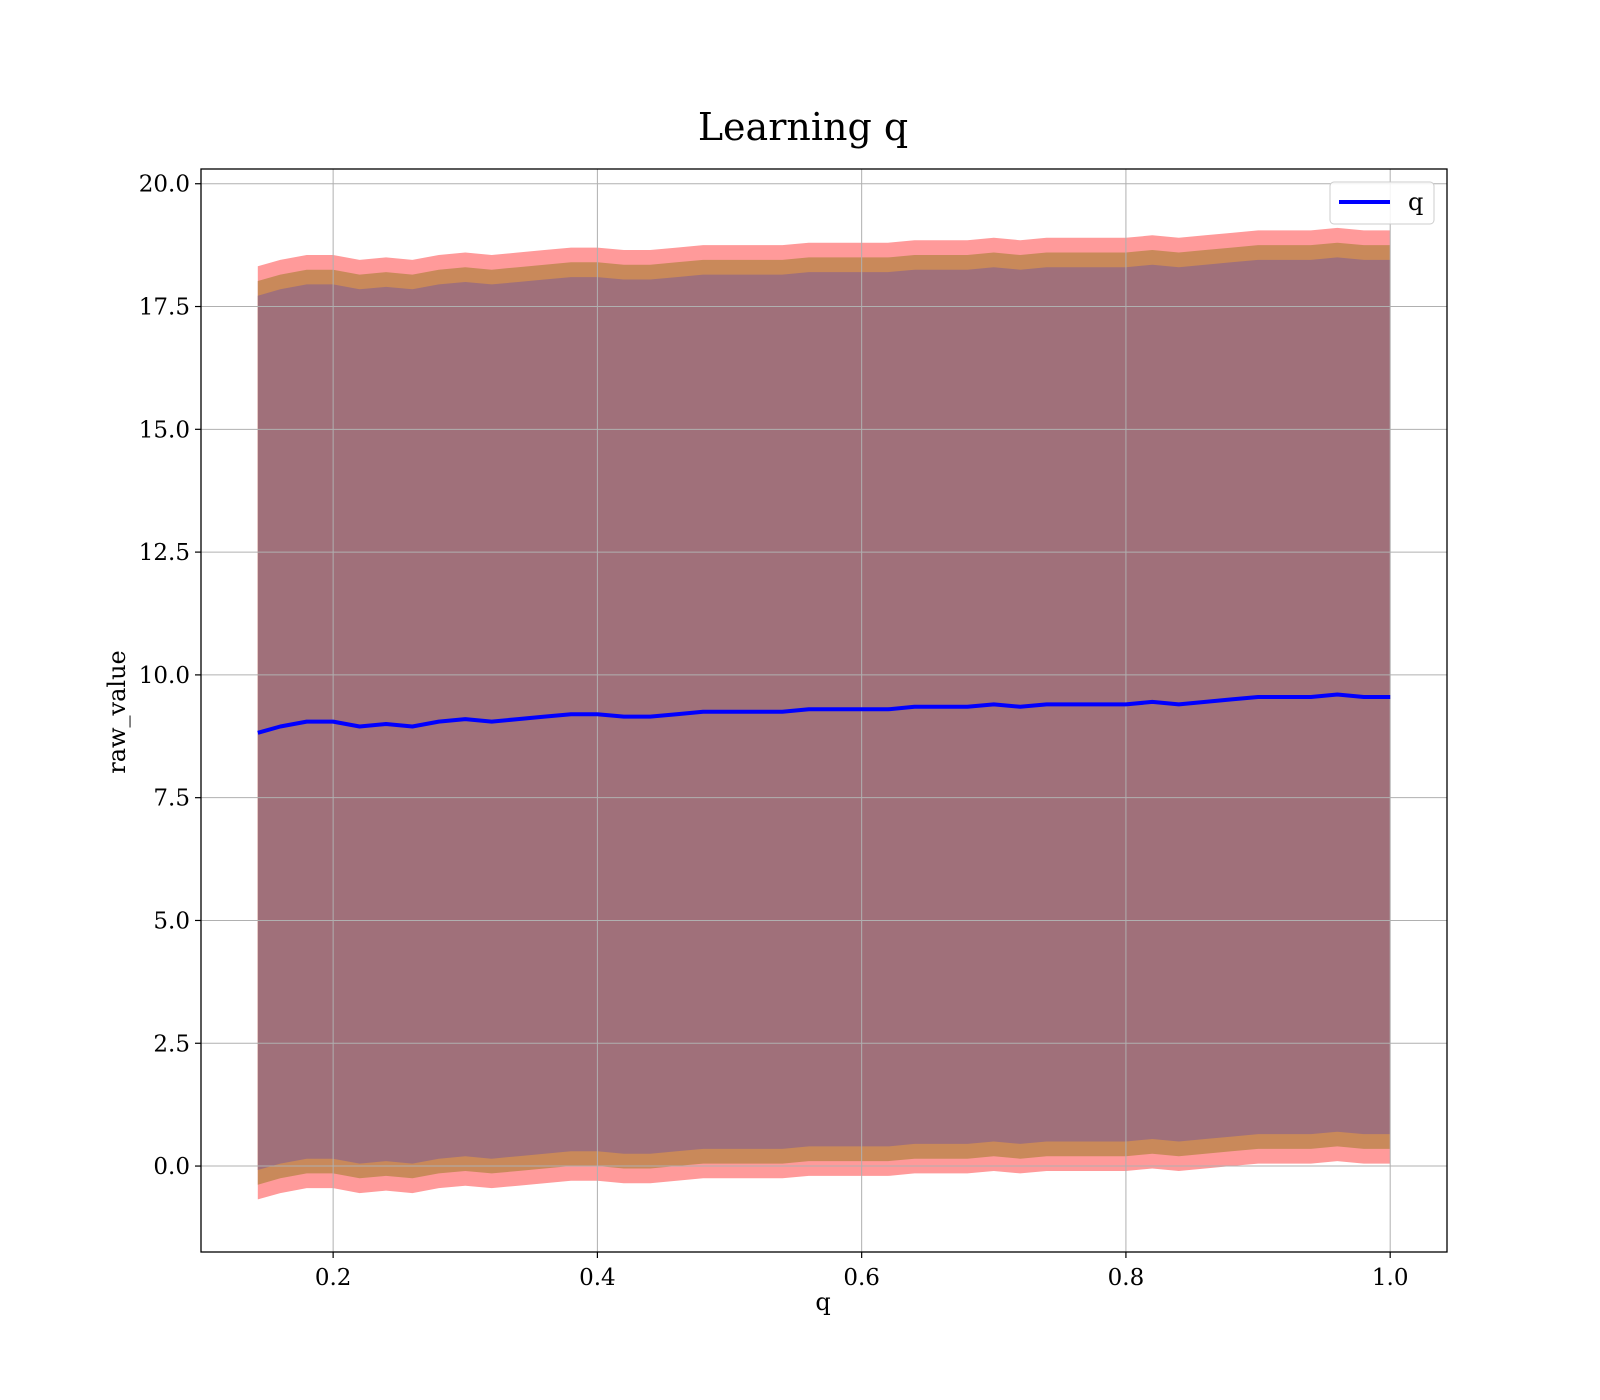 This screenshot has width=1600, height=1400. Describe the element at coordinates (117, 712) in the screenshot. I see `y-axis-label: raw_value` at that location.